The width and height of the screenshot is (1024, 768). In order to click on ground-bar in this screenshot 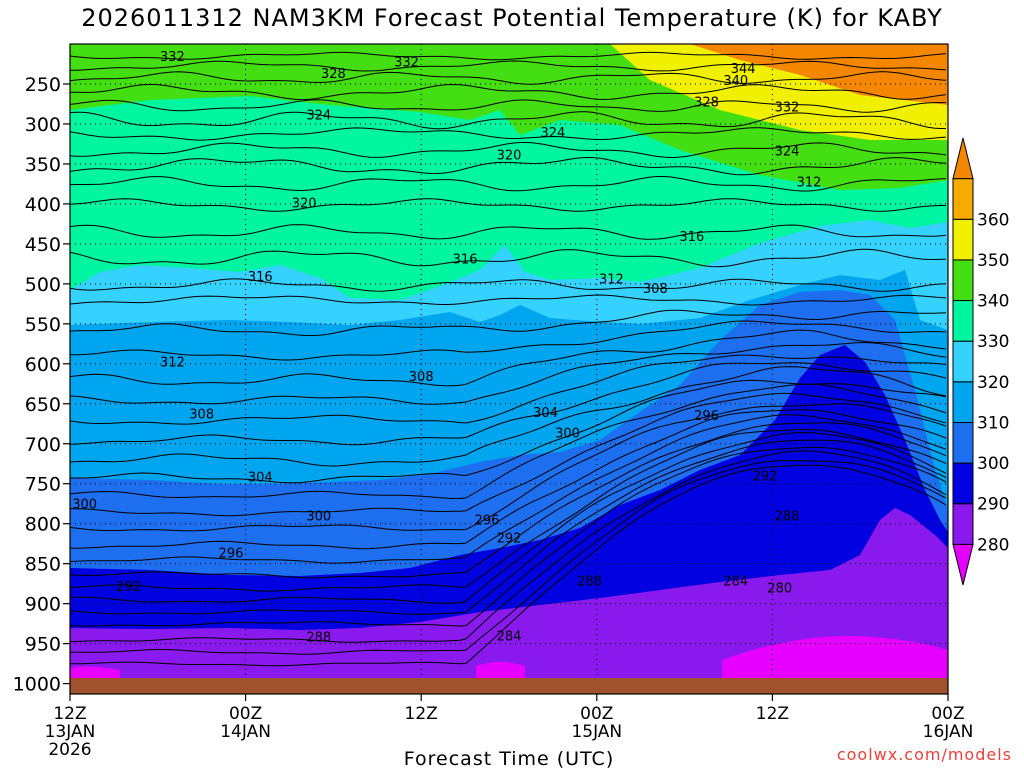, I will do `click(509, 686)`.